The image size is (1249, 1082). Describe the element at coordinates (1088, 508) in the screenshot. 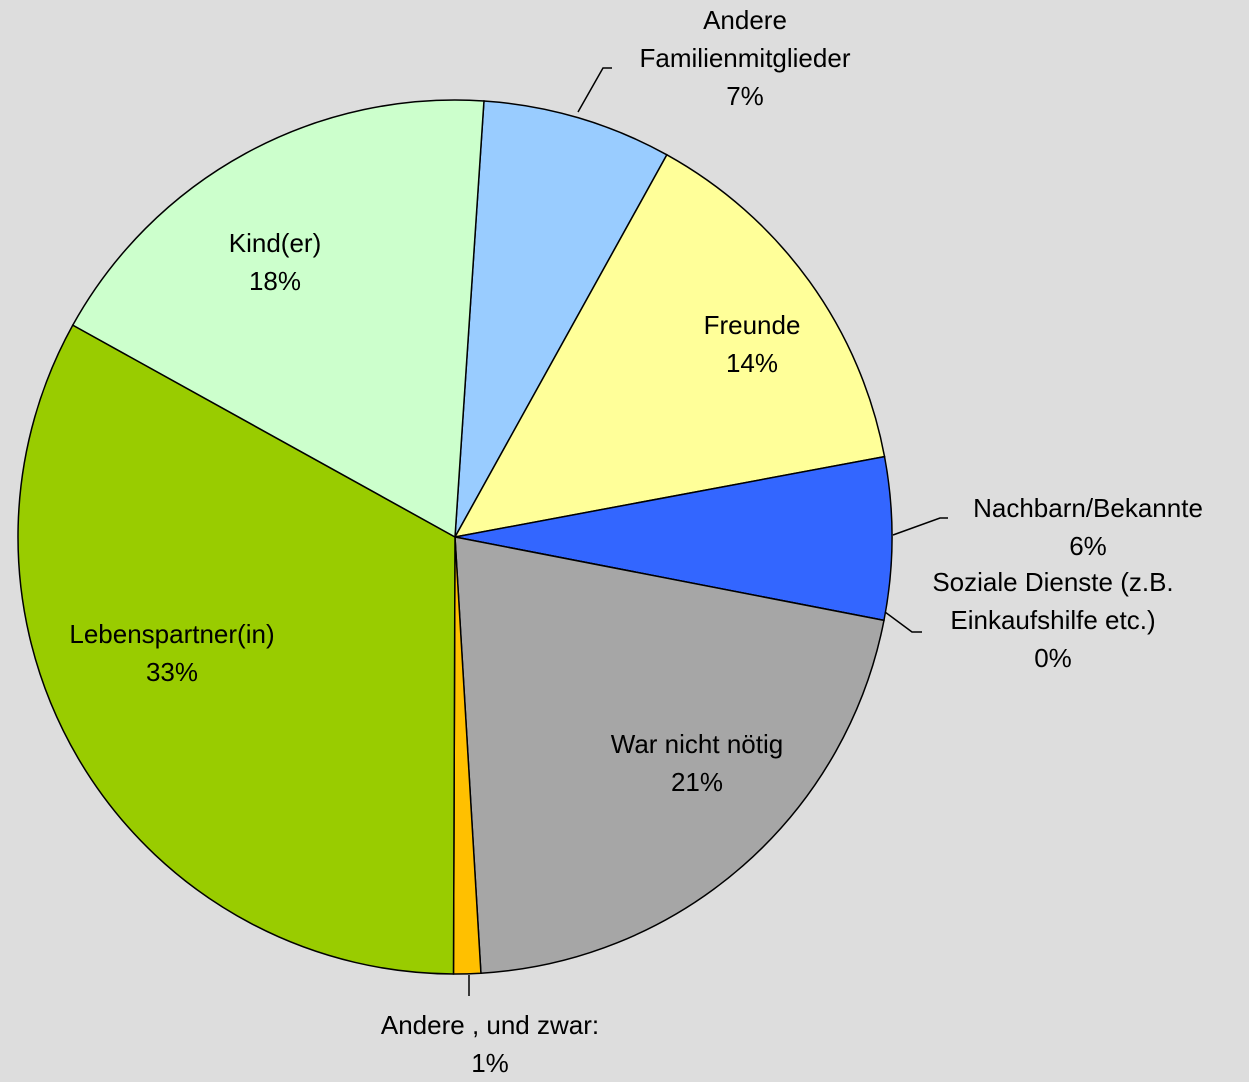

I see `category-label: Nachbarn/Bekannte` at that location.